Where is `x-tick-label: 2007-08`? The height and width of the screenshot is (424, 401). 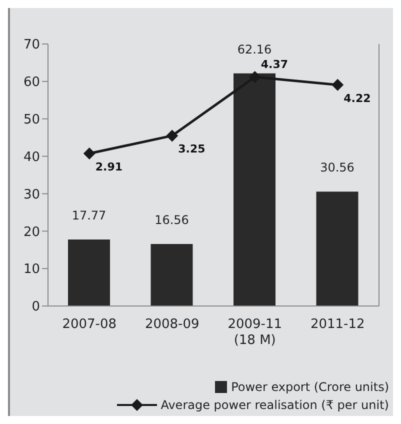 x-tick-label: 2007-08 is located at coordinates (89, 324).